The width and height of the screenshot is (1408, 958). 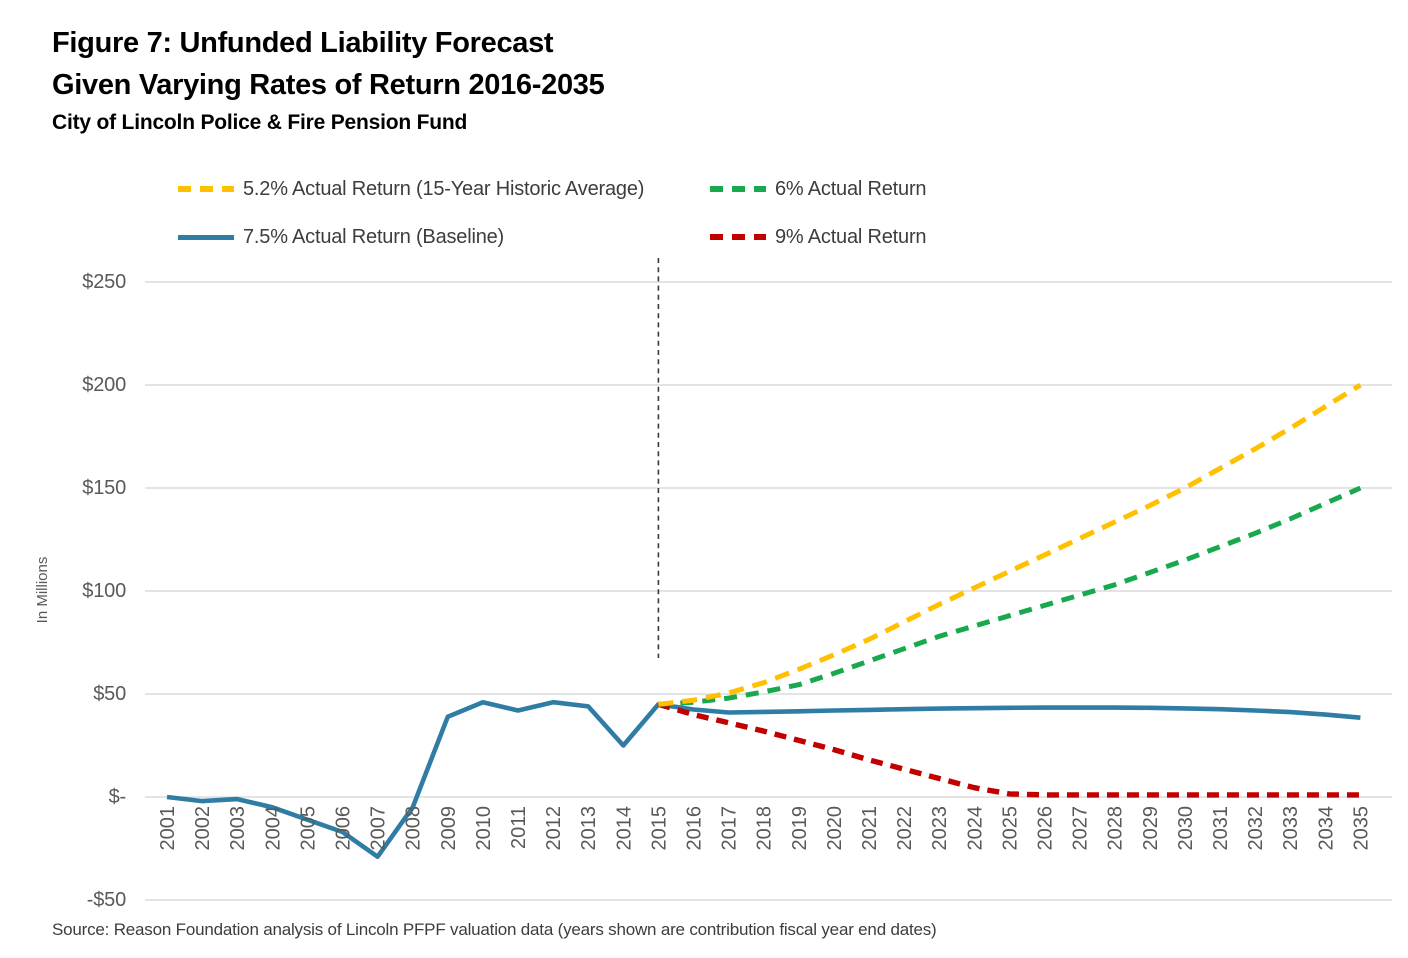 I want to click on x-axis-tick-label: 2014, so click(x=624, y=828).